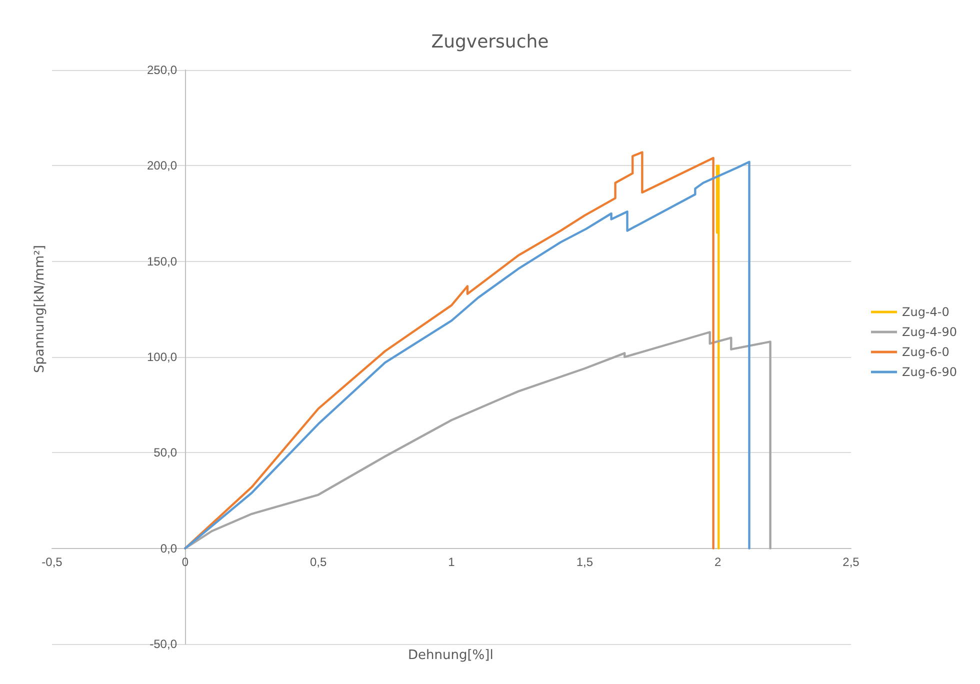  What do you see at coordinates (40, 309) in the screenshot?
I see `y-axis-title: Spannung[kN/mm²]` at bounding box center [40, 309].